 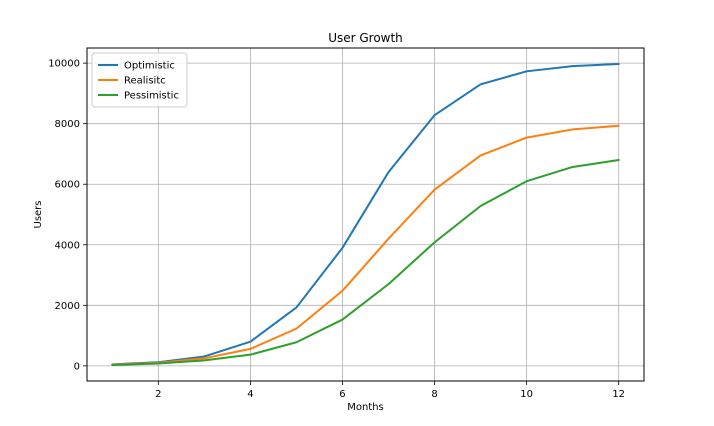 I want to click on legend-label-2: Pessimistic, so click(x=151, y=96).